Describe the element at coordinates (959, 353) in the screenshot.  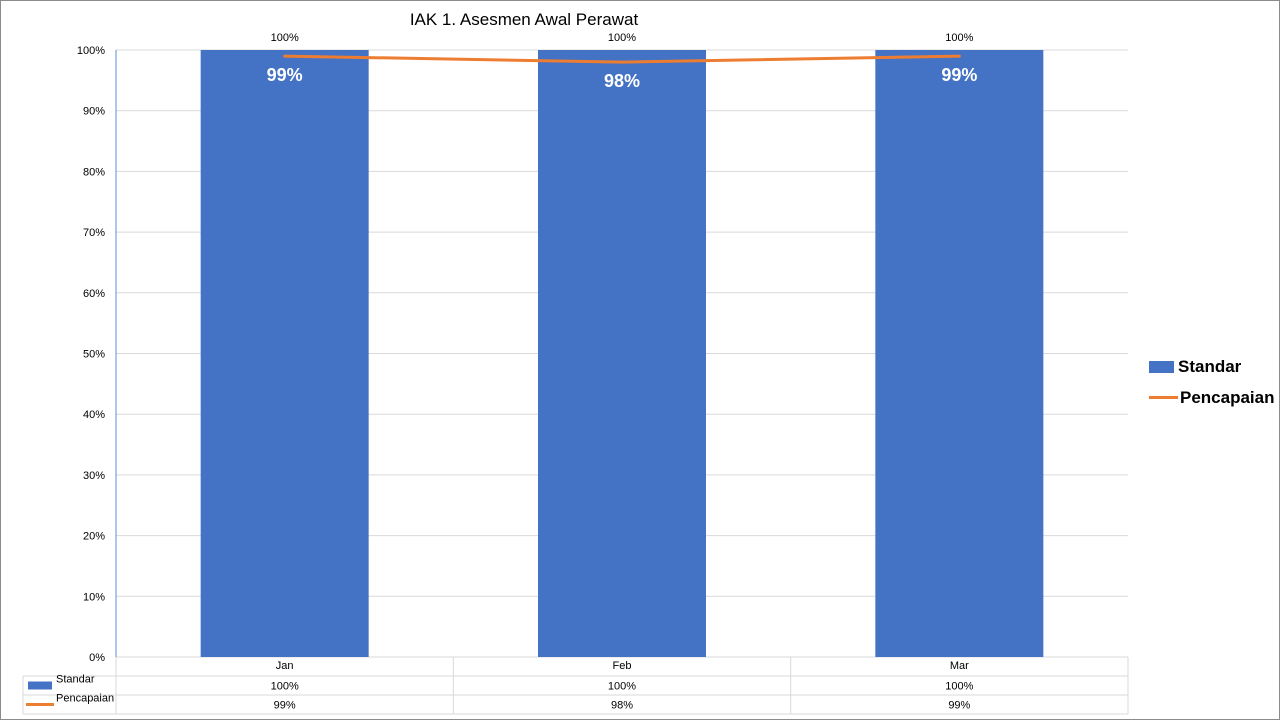
I see `bar-mar` at that location.